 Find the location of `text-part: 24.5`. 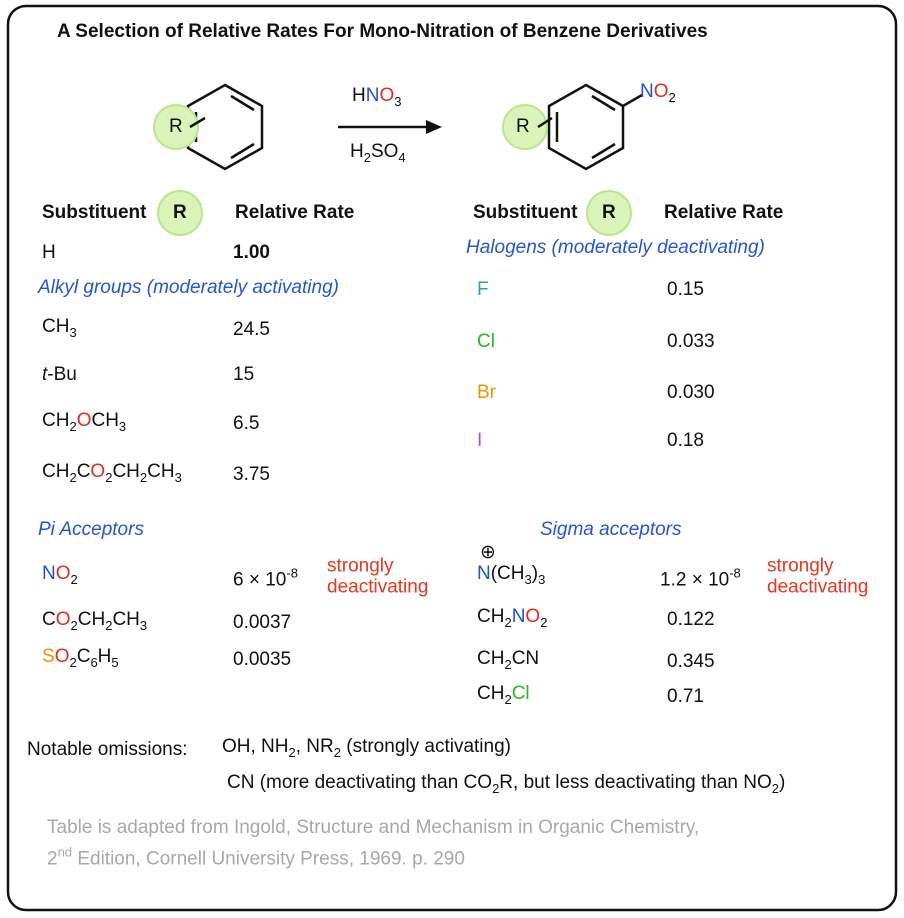

text-part: 24.5 is located at coordinates (251, 329).